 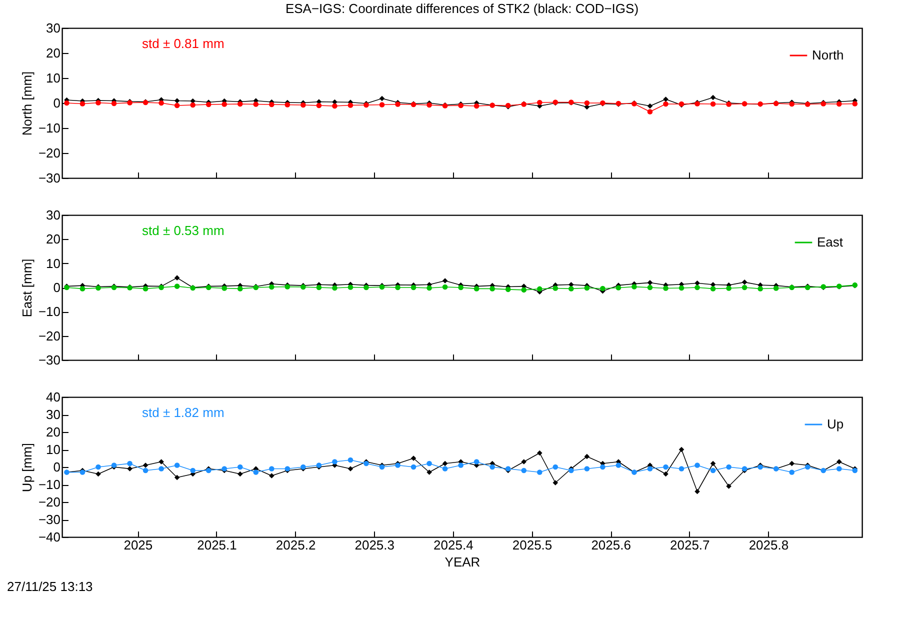 I want to click on y-tick-label: −20, so click(x=49, y=336).